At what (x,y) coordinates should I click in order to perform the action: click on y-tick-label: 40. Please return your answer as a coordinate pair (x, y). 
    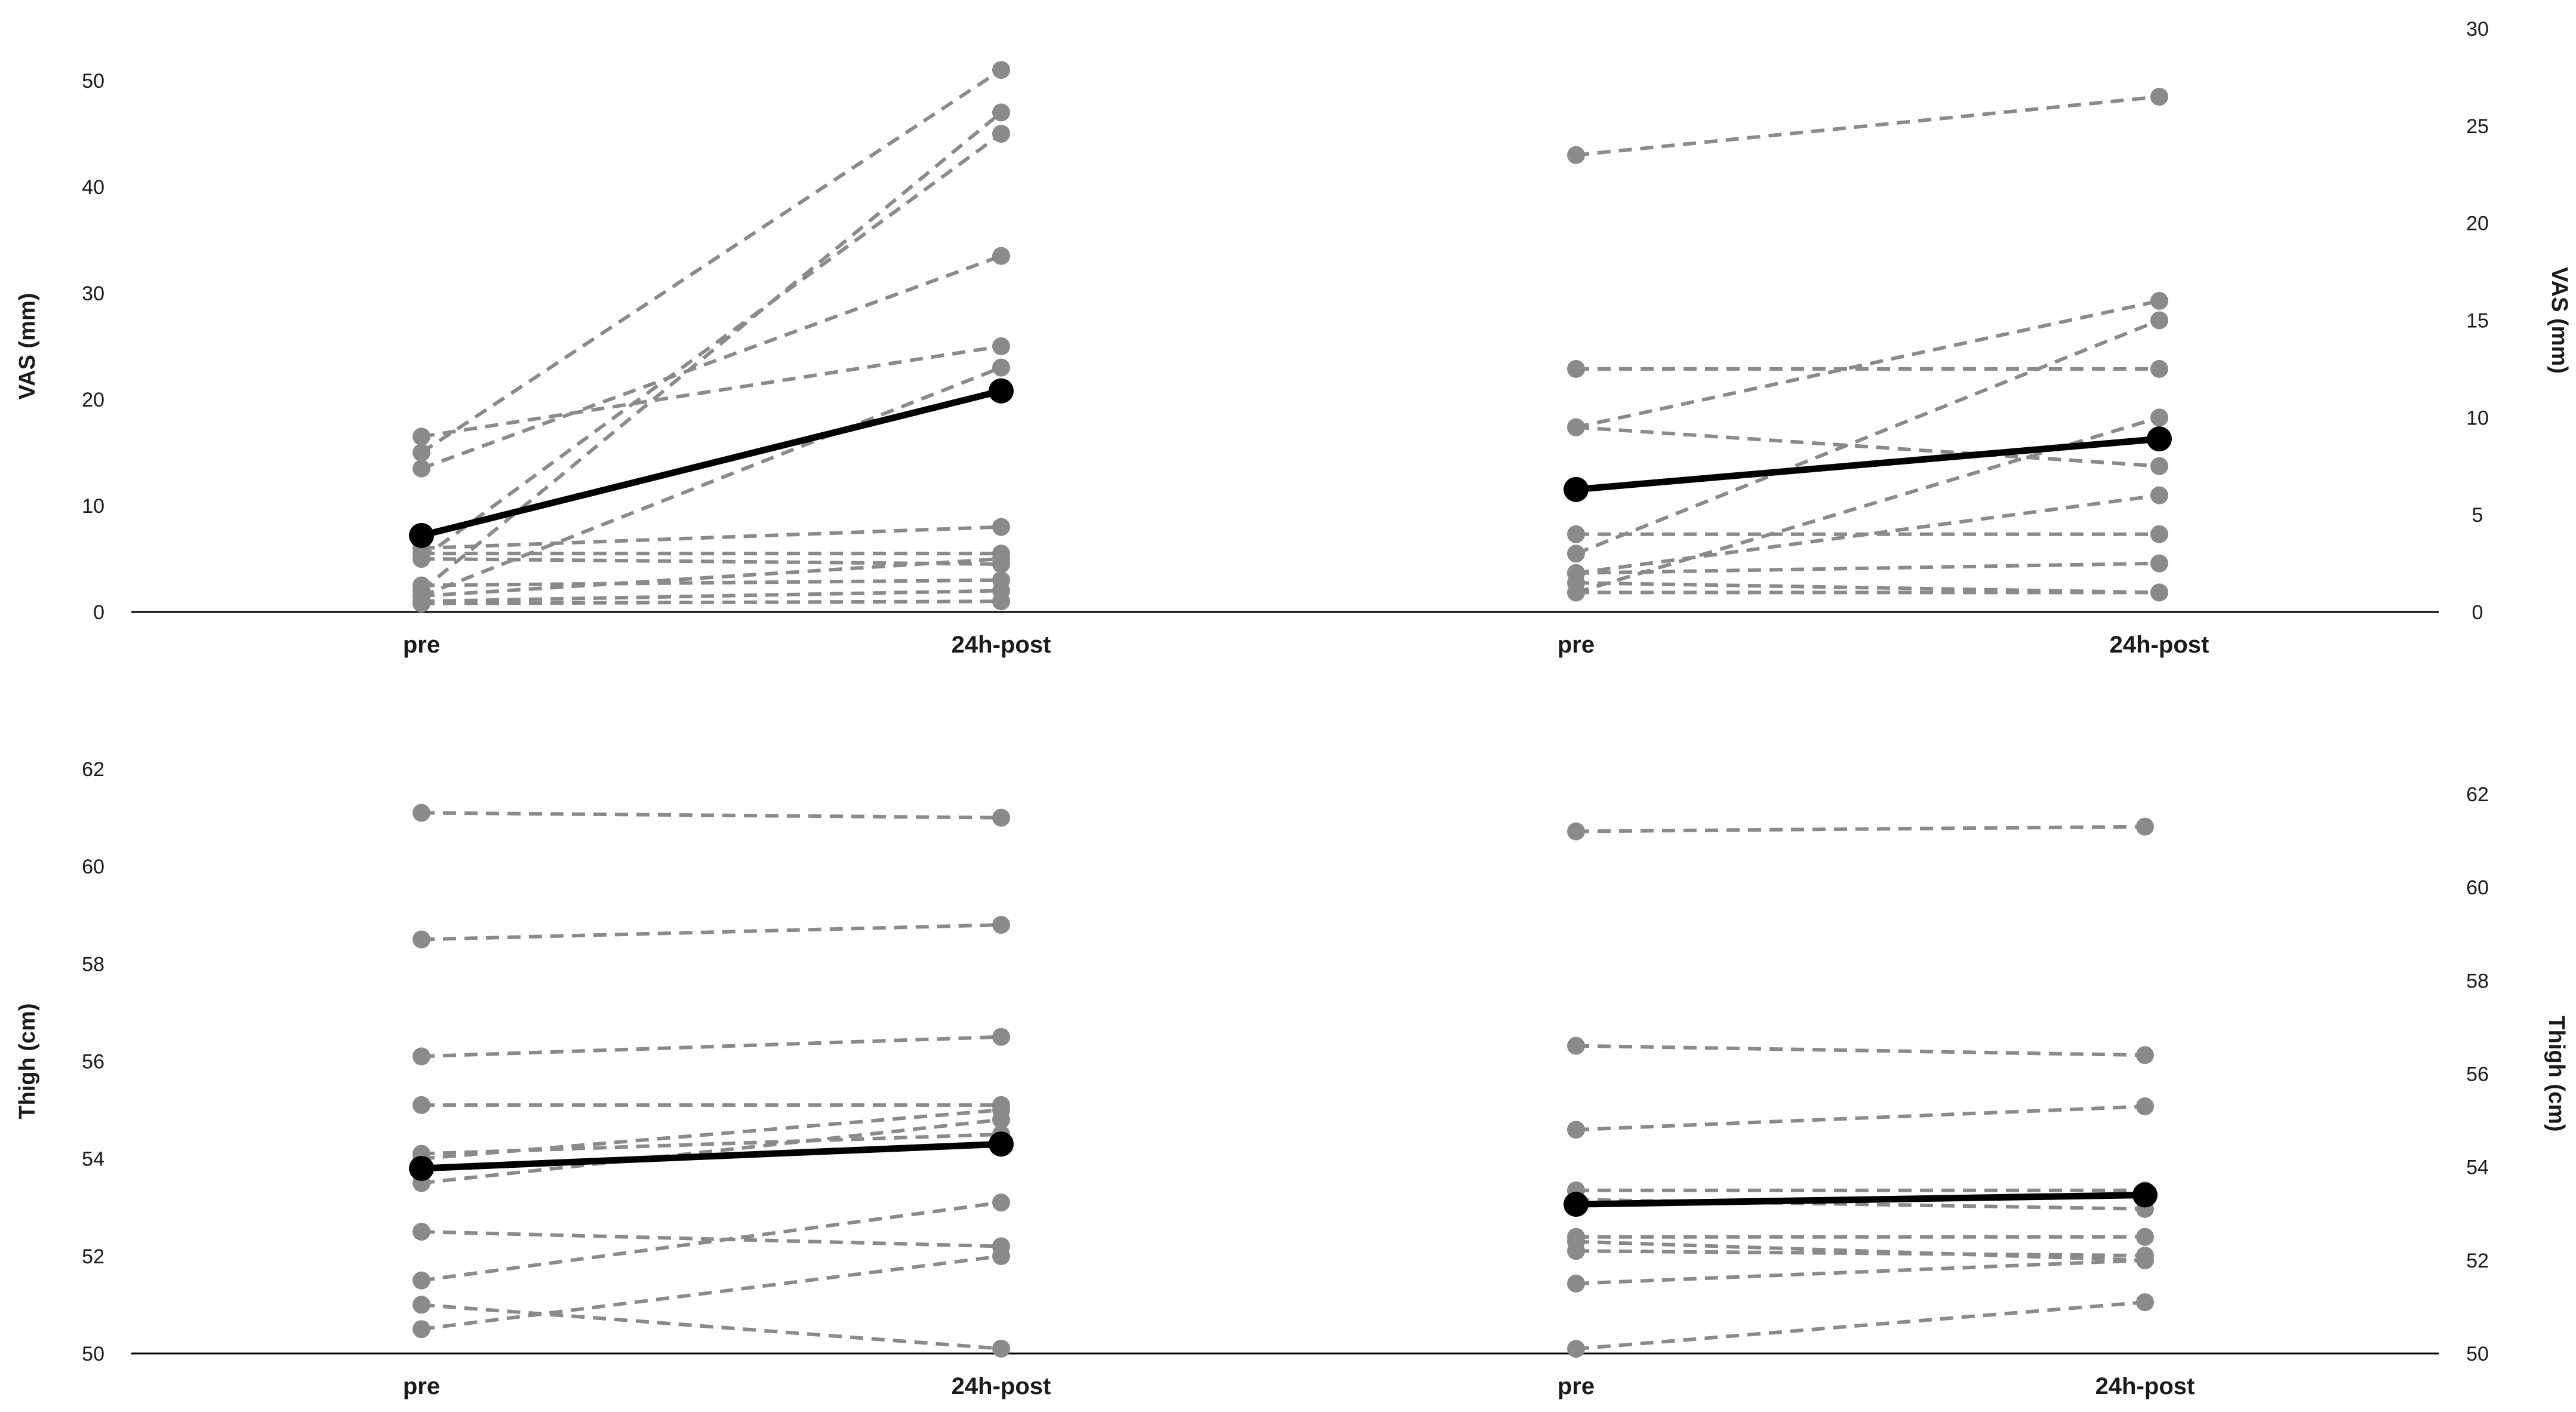
    Looking at the image, I should click on (93, 187).